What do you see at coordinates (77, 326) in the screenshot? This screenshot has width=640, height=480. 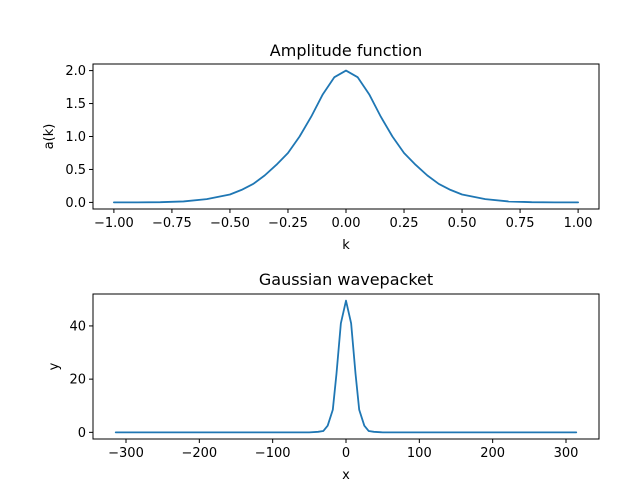 I see `wavepacket-y-tick-label: 40` at bounding box center [77, 326].